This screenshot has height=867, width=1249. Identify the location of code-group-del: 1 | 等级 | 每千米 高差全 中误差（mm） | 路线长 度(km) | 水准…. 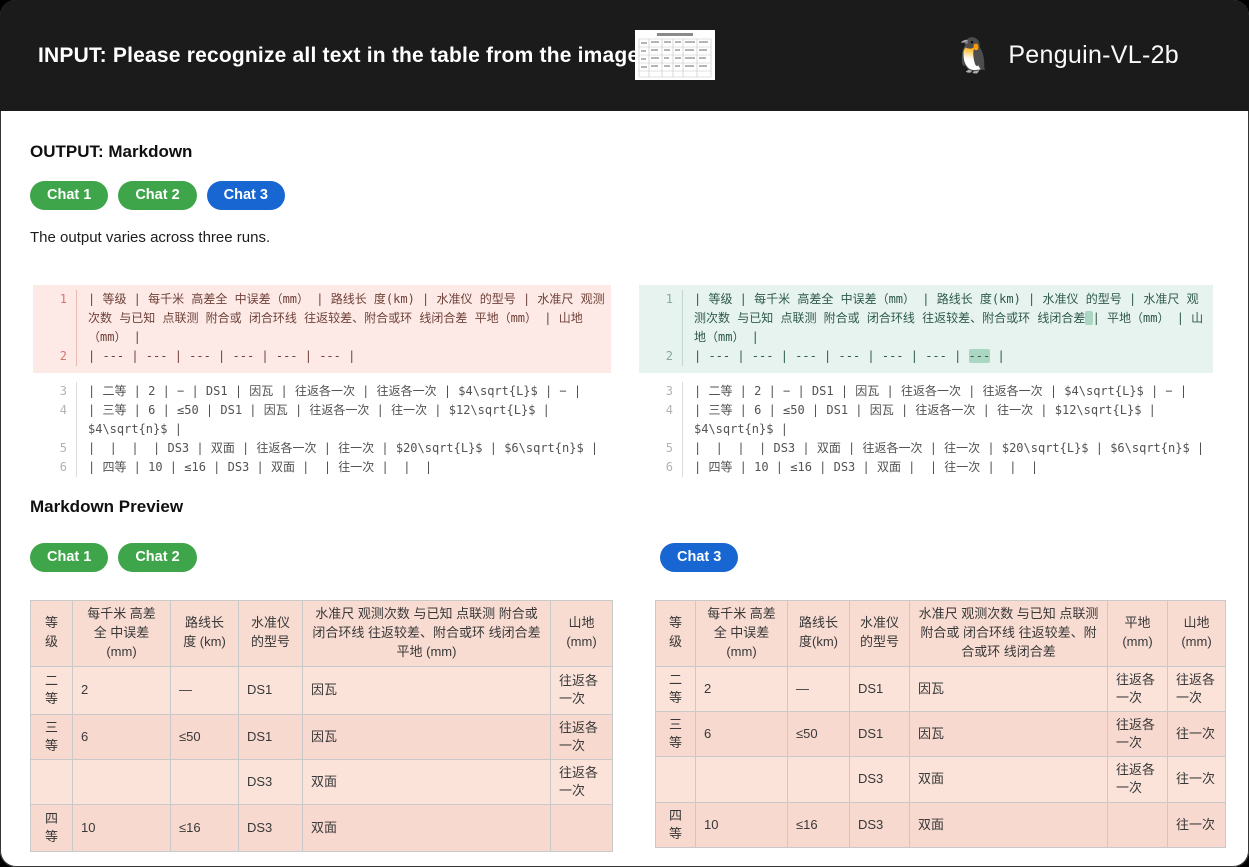
(322, 329).